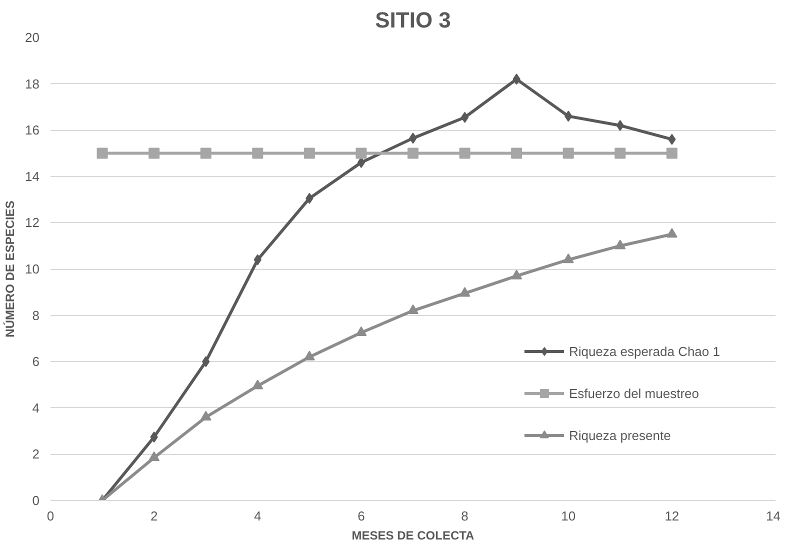 This screenshot has height=551, width=789. Describe the element at coordinates (361, 516) in the screenshot. I see `x-tick-label: 6` at that location.